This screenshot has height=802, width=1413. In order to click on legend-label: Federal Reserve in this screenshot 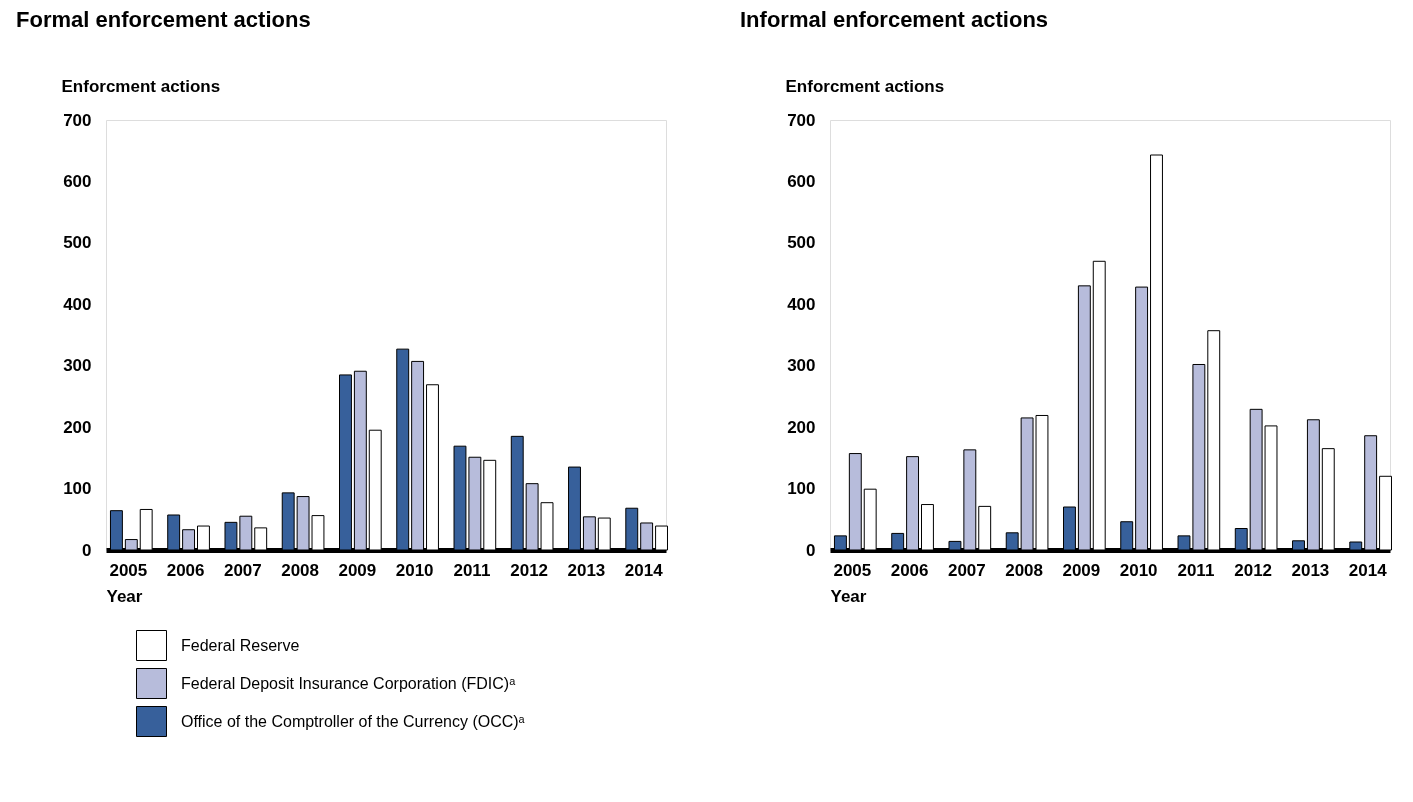, I will do `click(240, 645)`.